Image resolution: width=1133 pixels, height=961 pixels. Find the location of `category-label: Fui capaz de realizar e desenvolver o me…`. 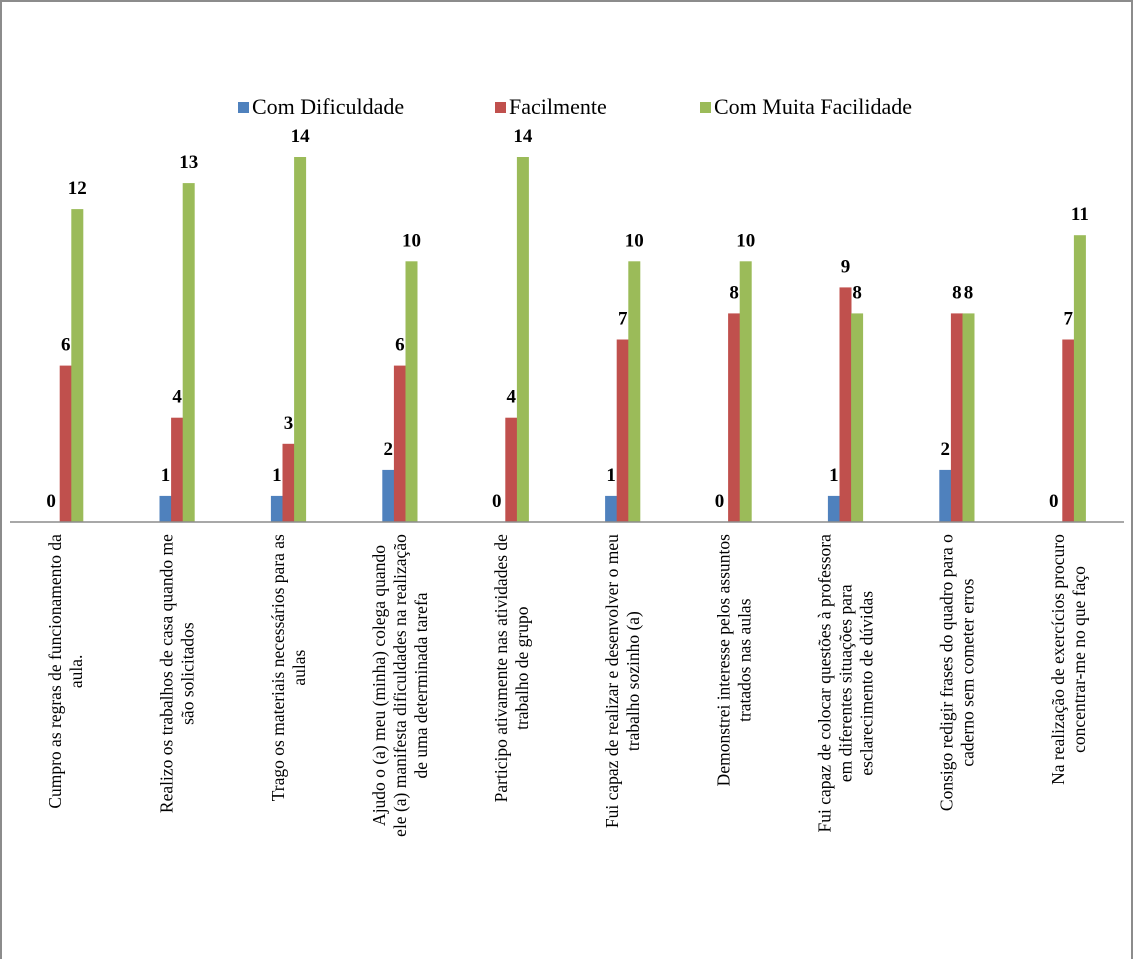

category-label: Fui capaz de realizar e desenvolver o me… is located at coordinates (622, 681).